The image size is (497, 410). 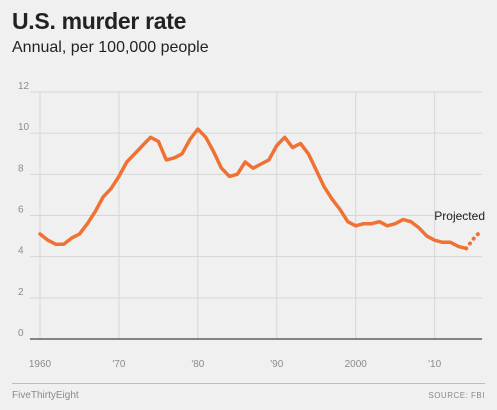 What do you see at coordinates (99, 21) in the screenshot?
I see `chart-title: U.S. murder rate` at bounding box center [99, 21].